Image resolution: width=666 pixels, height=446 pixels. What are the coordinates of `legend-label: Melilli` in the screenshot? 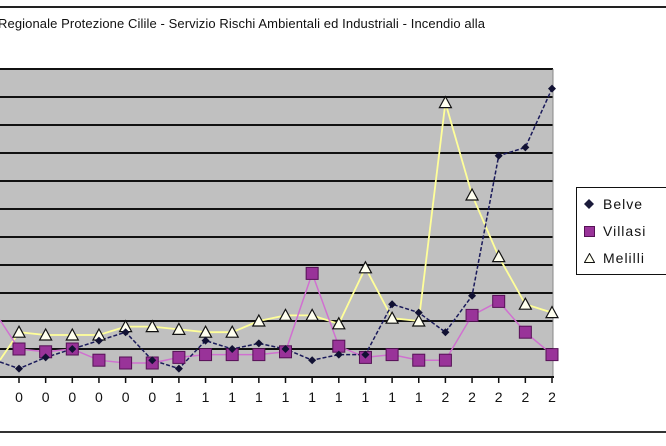 It's located at (624, 258).